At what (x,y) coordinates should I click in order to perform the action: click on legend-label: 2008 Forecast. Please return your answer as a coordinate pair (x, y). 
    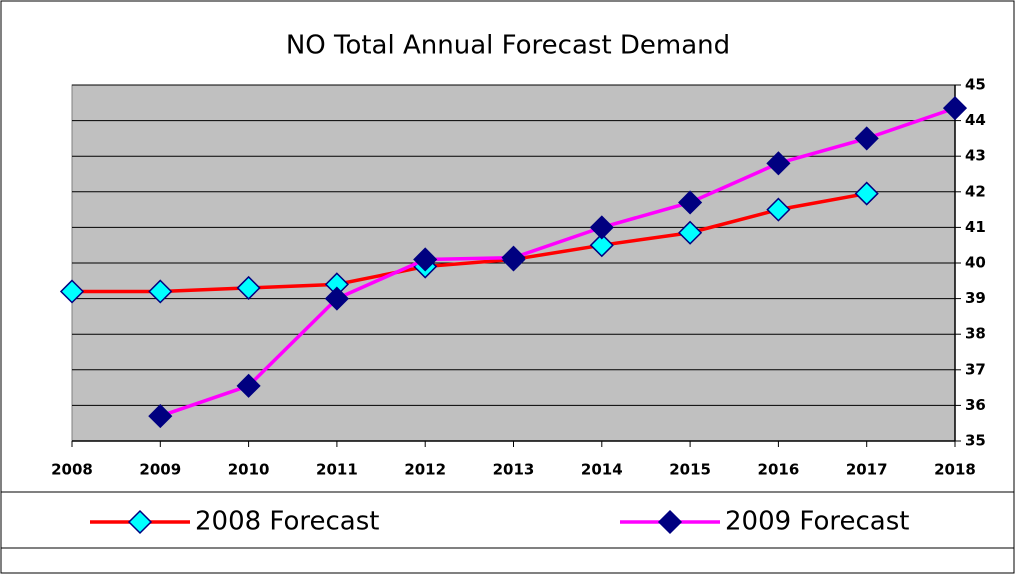
    Looking at the image, I should click on (287, 522).